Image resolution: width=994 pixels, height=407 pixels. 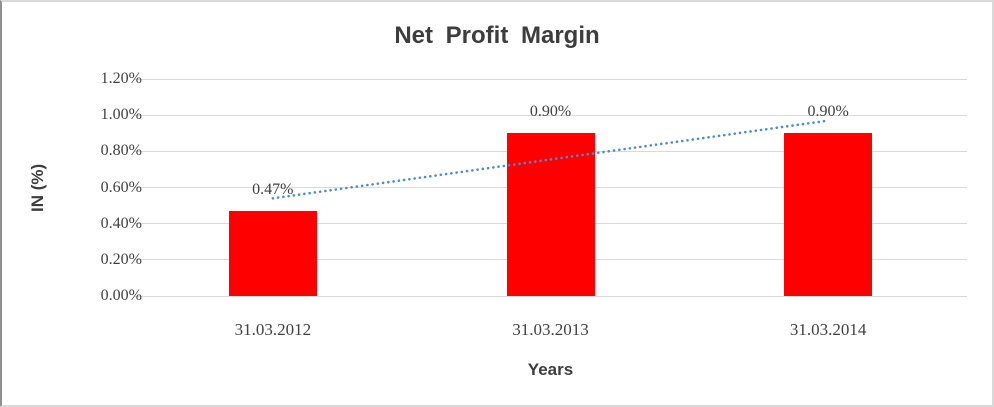 I want to click on x-axis-title: Years, so click(x=550, y=369).